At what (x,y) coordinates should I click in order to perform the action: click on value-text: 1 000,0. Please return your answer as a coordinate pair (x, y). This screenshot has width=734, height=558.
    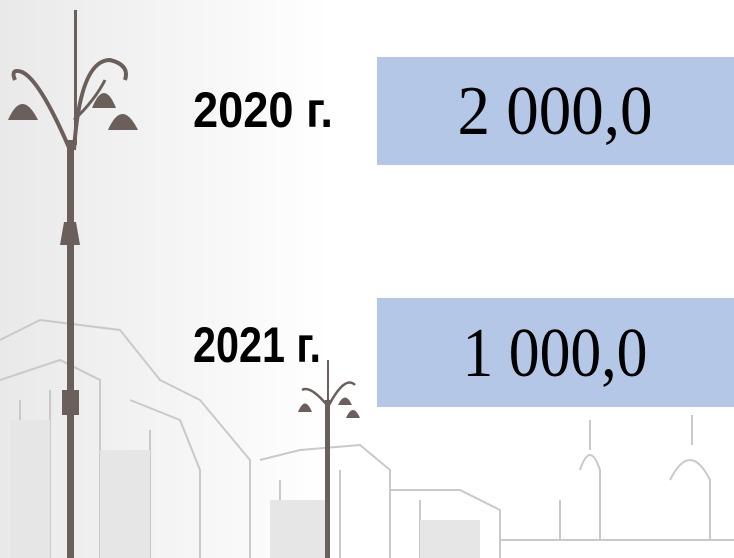
    Looking at the image, I should click on (555, 353).